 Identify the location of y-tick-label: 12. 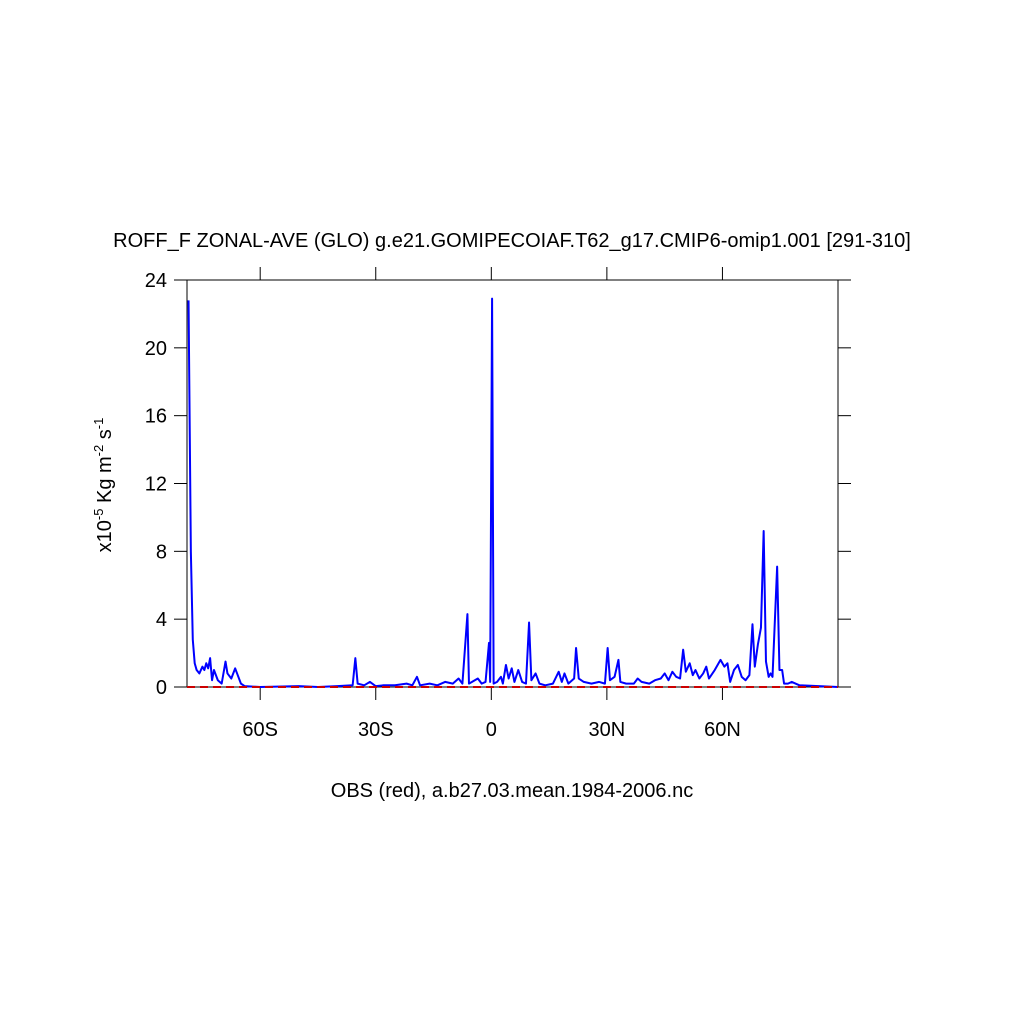
(156, 485).